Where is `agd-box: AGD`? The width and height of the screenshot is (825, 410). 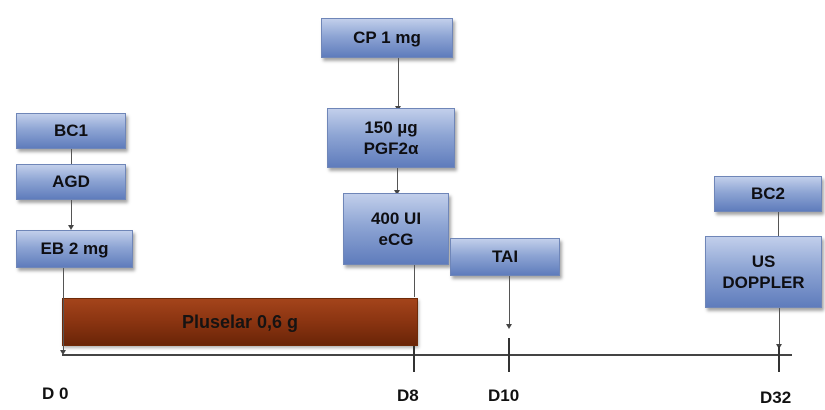
agd-box: AGD is located at coordinates (71, 182).